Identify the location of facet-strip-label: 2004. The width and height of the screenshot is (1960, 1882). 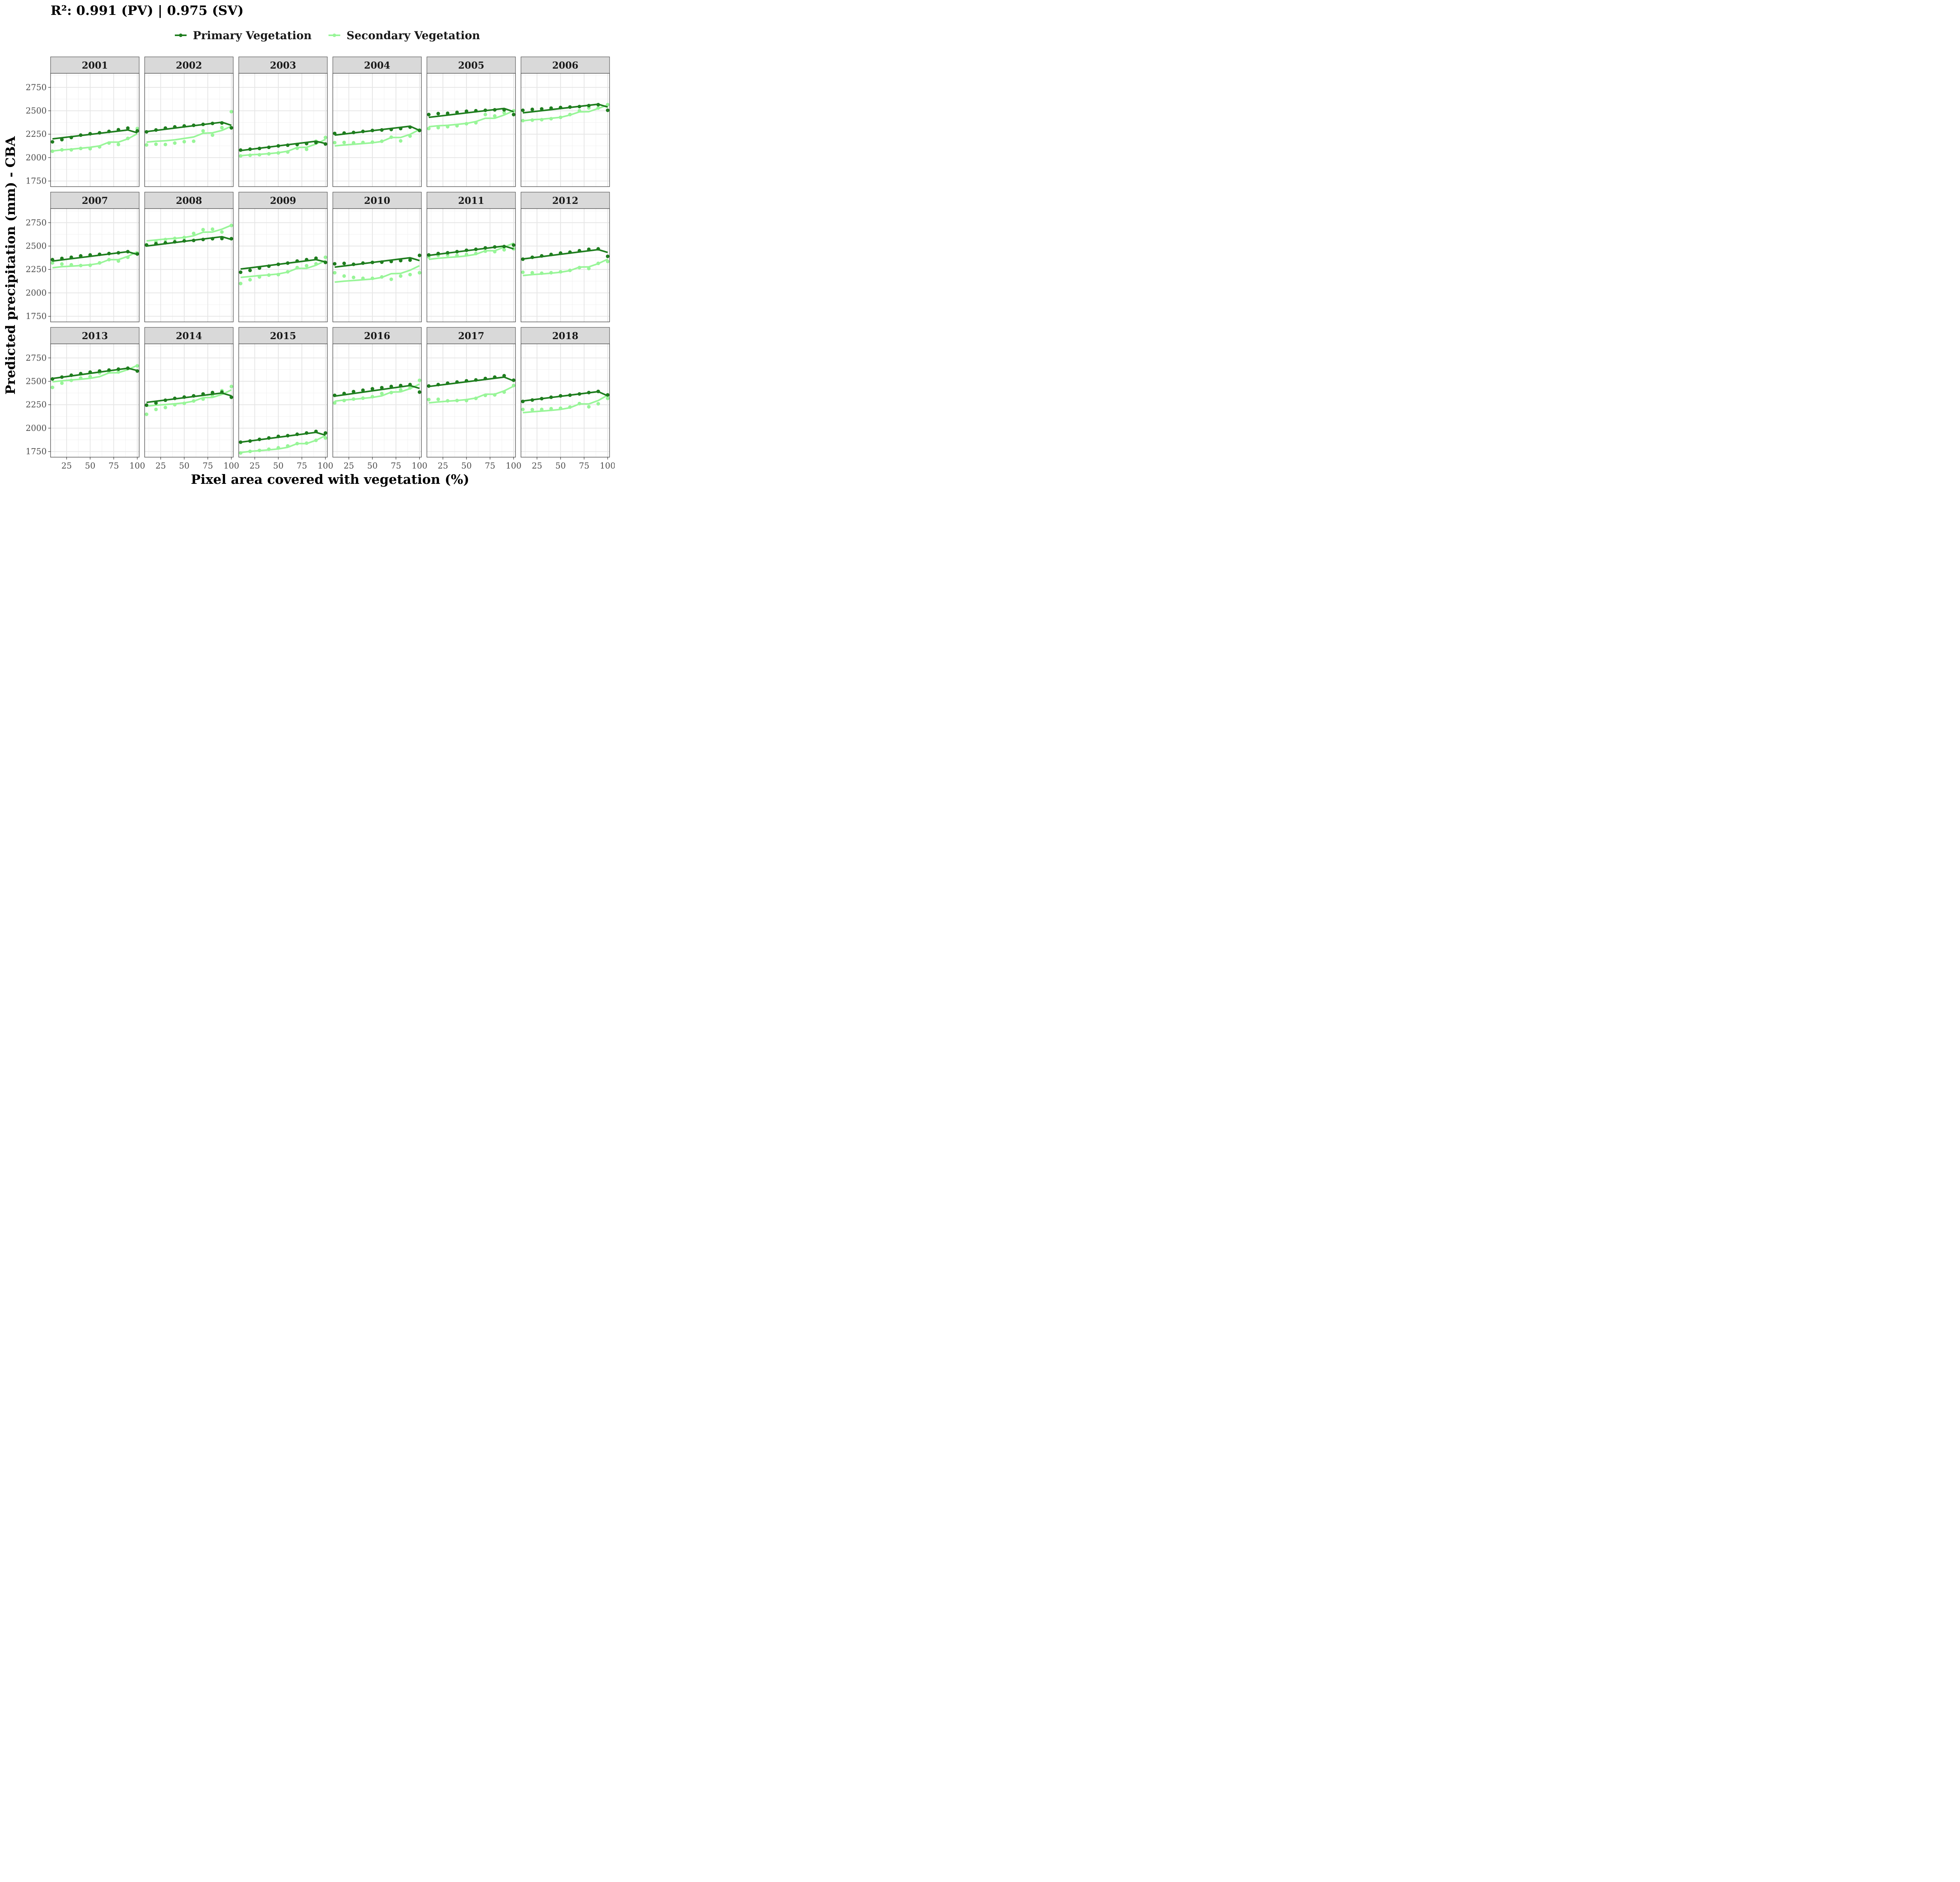
(377, 65).